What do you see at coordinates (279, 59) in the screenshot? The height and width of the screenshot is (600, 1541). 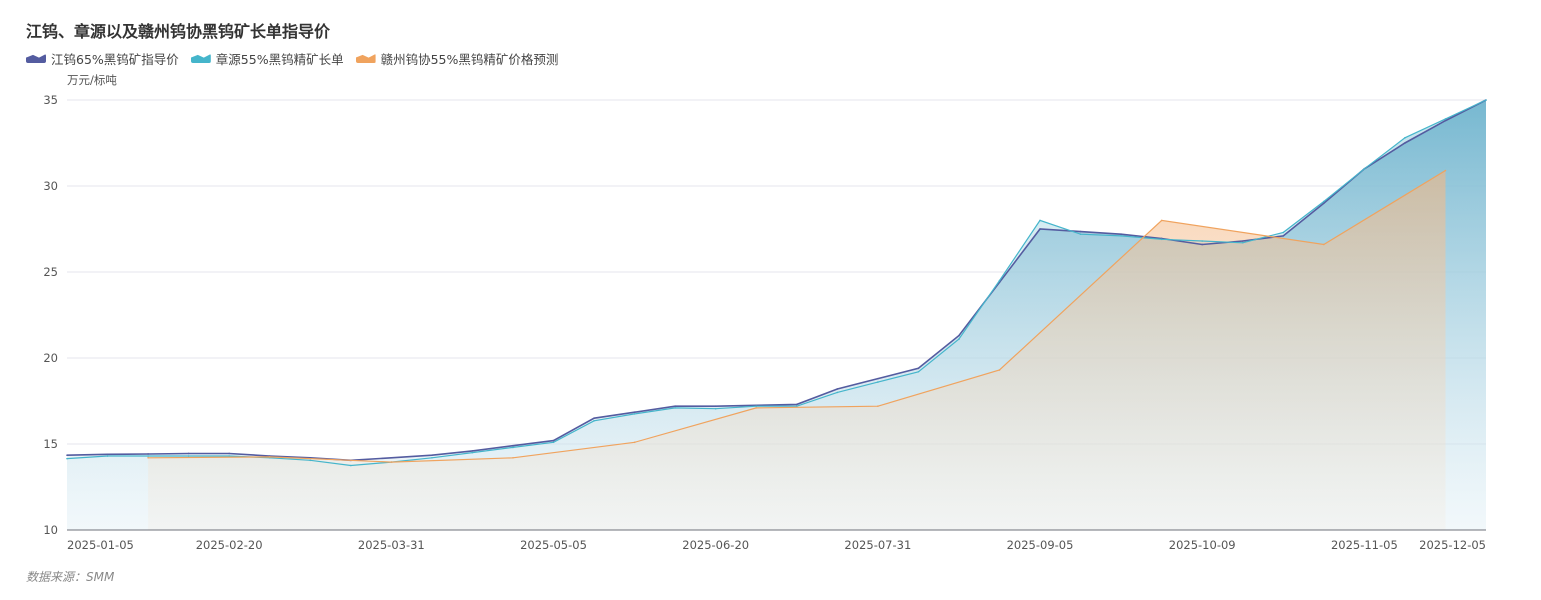 I see `legend-label: 章源55%黑钨精矿长单` at bounding box center [279, 59].